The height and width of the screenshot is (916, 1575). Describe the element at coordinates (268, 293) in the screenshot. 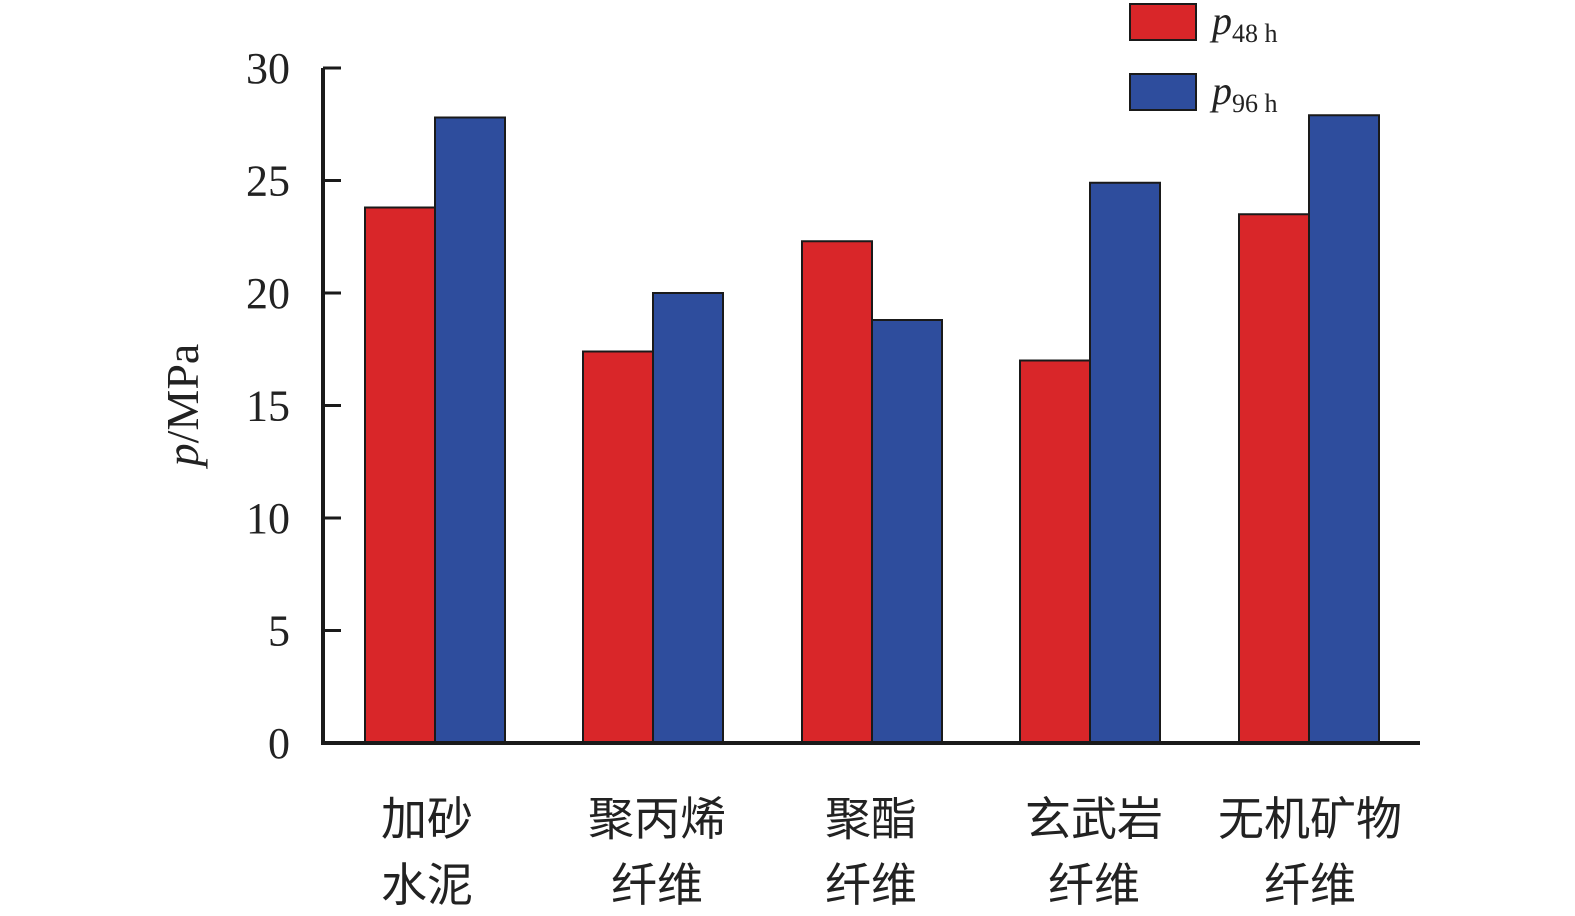

I see `y-tick-label: 20` at that location.